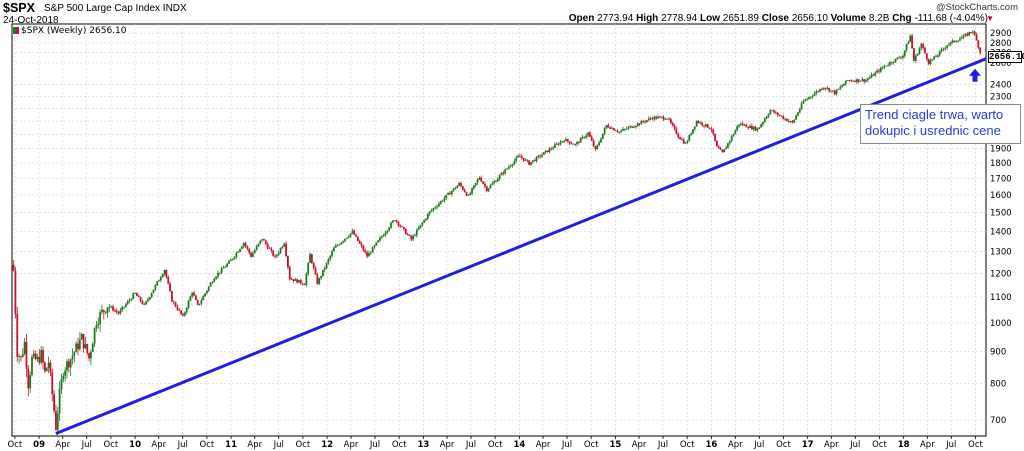 The height and width of the screenshot is (451, 1024). I want to click on x-tick-label: Oct, so click(591, 445).